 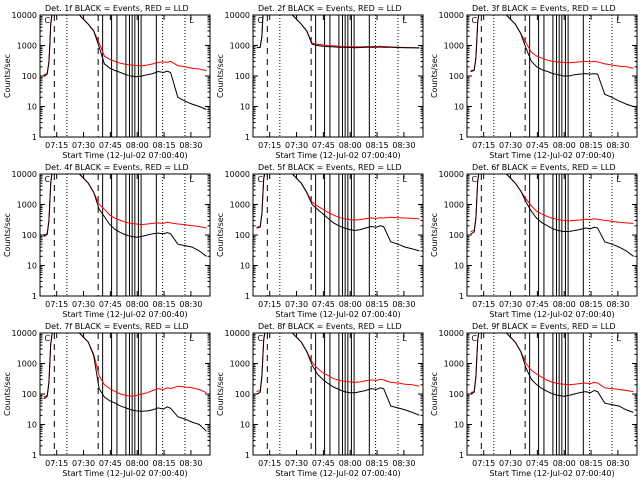 What do you see at coordinates (117, 326) in the screenshot?
I see `panel-title: Det. 7f BLACK = Events, RED = LLD` at bounding box center [117, 326].